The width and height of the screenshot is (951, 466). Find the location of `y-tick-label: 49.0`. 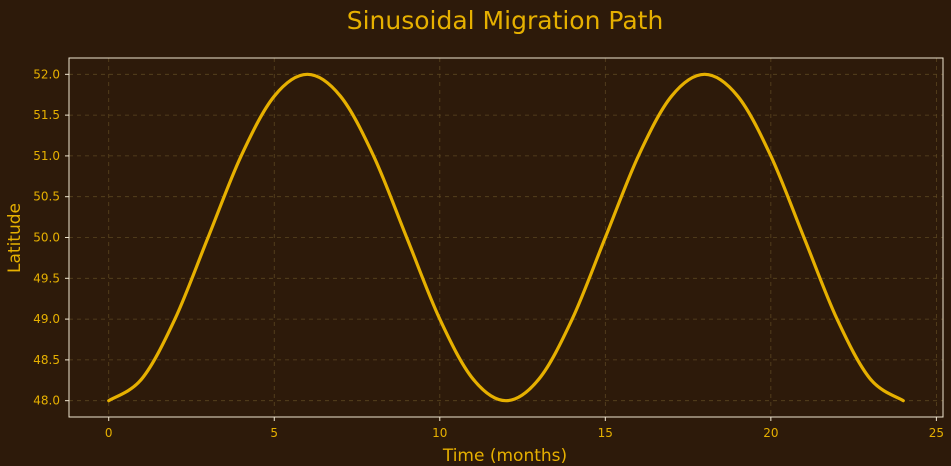

y-tick-label: 49.0 is located at coordinates (46, 319).